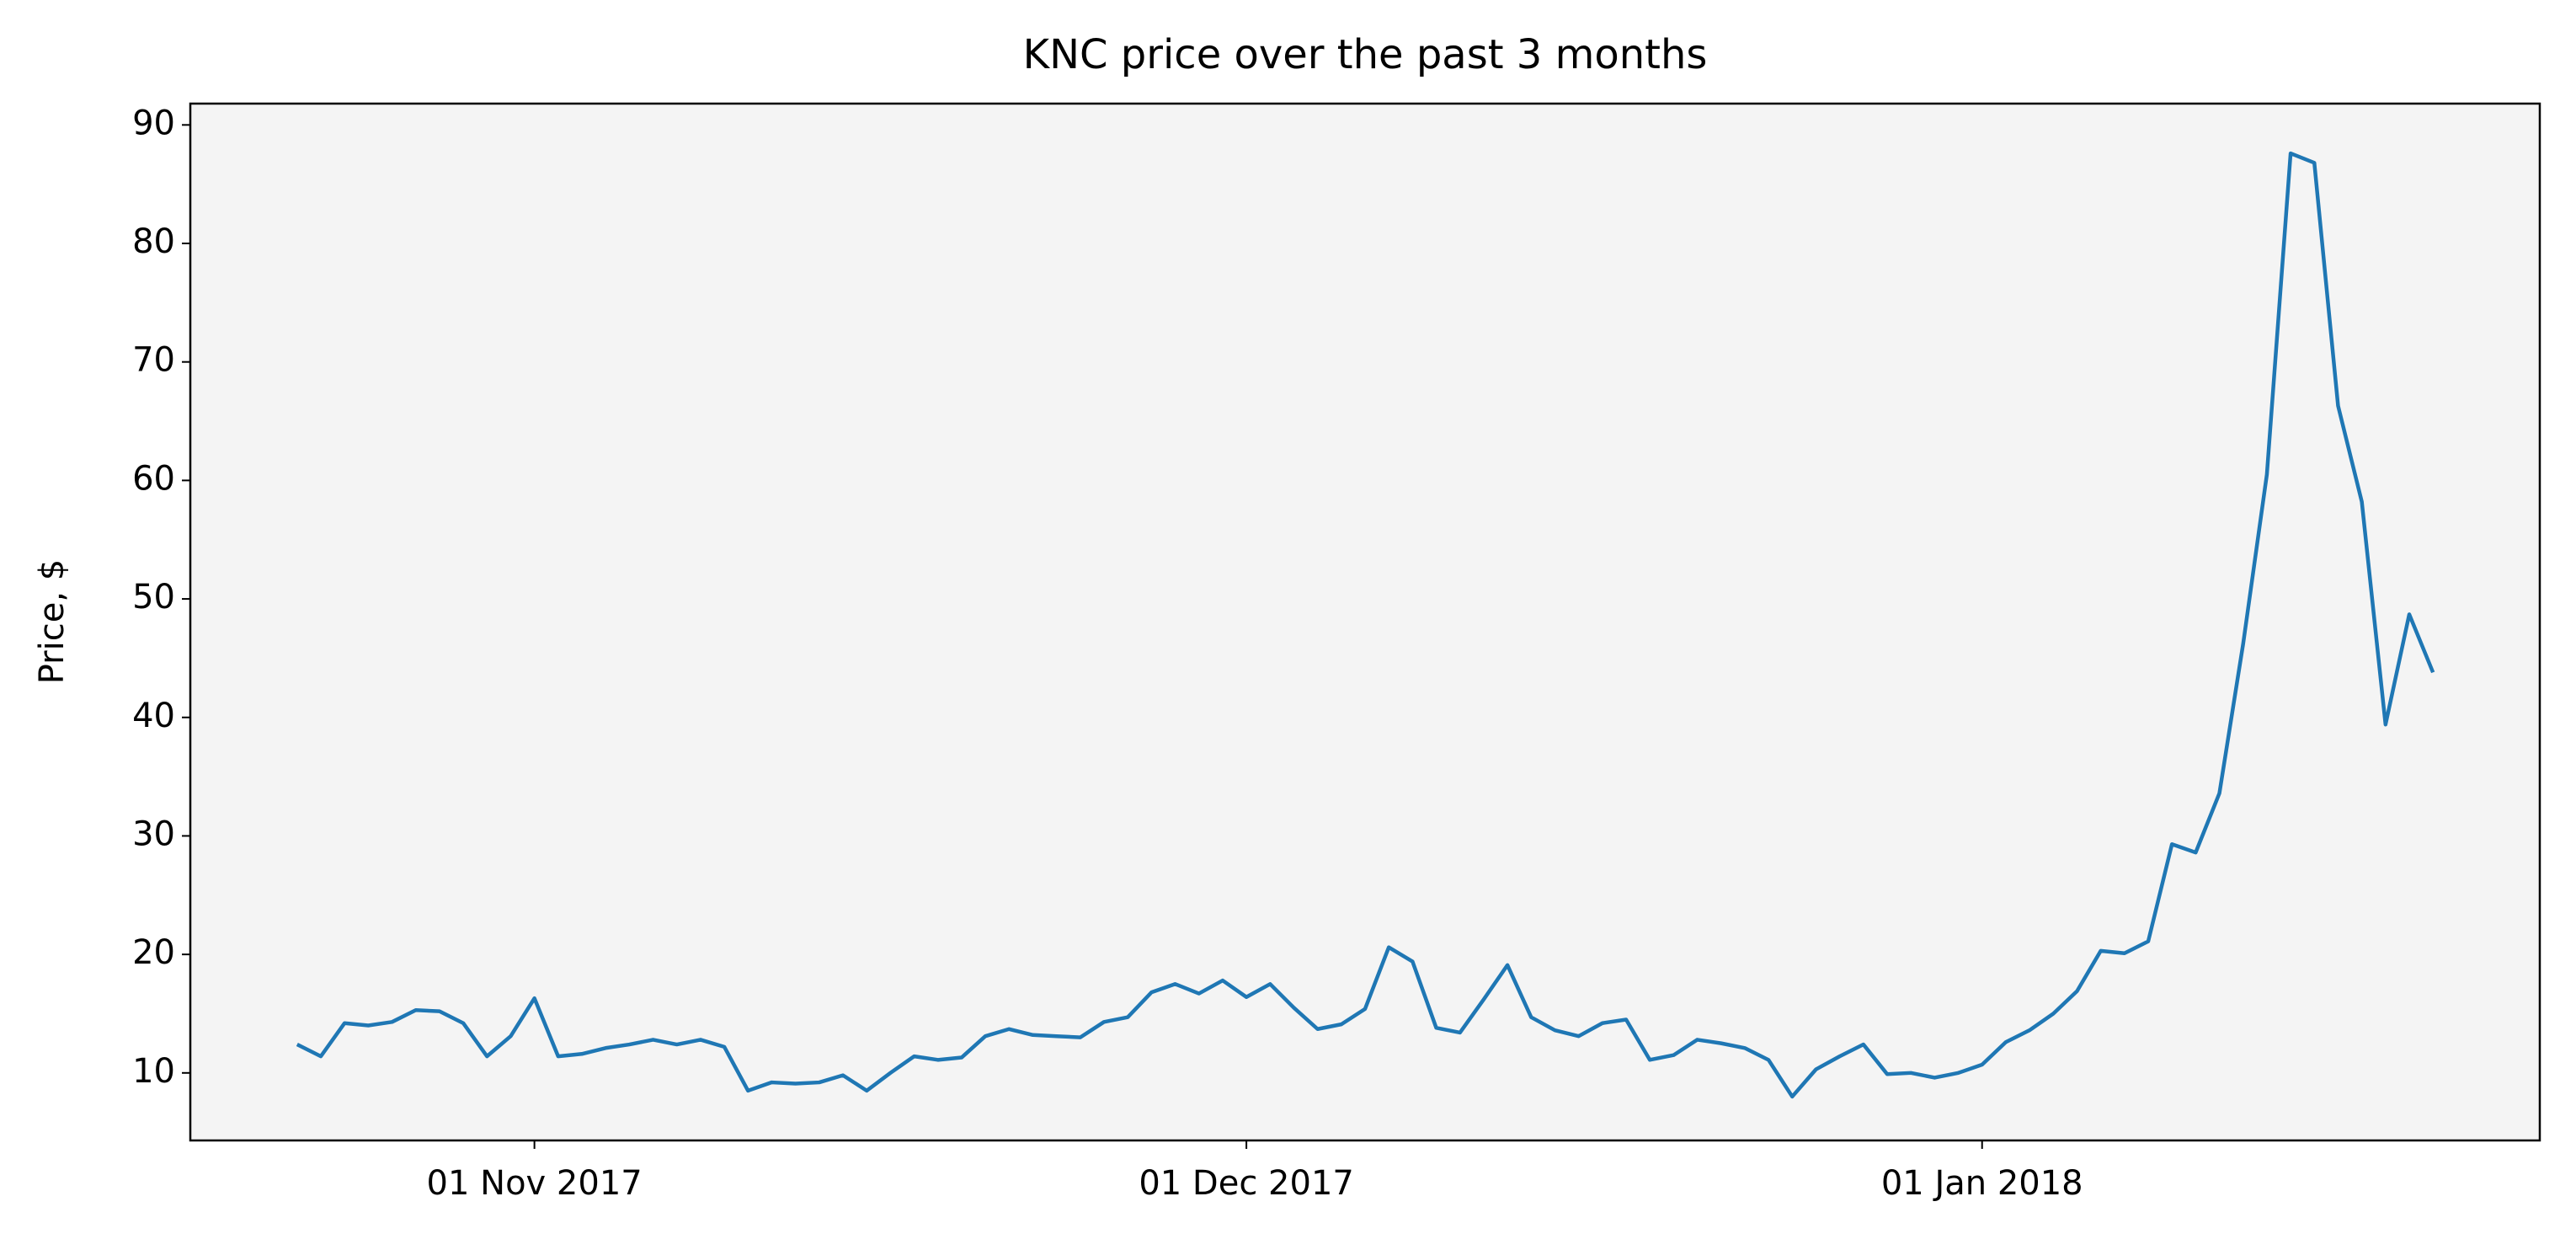  Describe the element at coordinates (153, 952) in the screenshot. I see `y-tick-label: 20` at that location.